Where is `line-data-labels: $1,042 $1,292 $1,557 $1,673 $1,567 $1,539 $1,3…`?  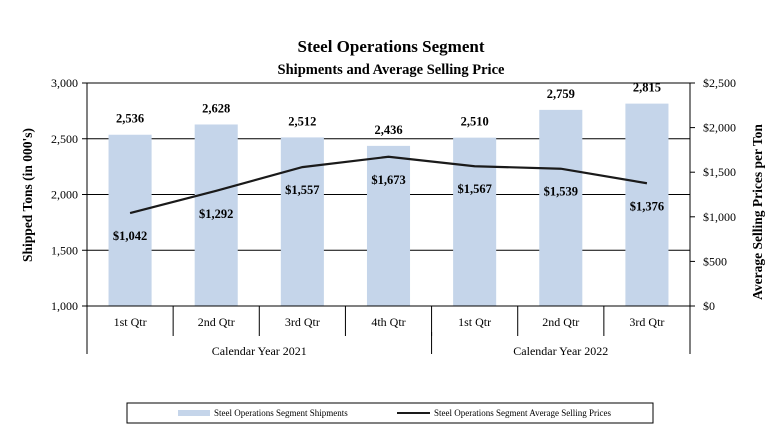
line-data-labels: $1,042 $1,292 $1,557 $1,673 $1,567 $1,539 $1,3… is located at coordinates (388, 208).